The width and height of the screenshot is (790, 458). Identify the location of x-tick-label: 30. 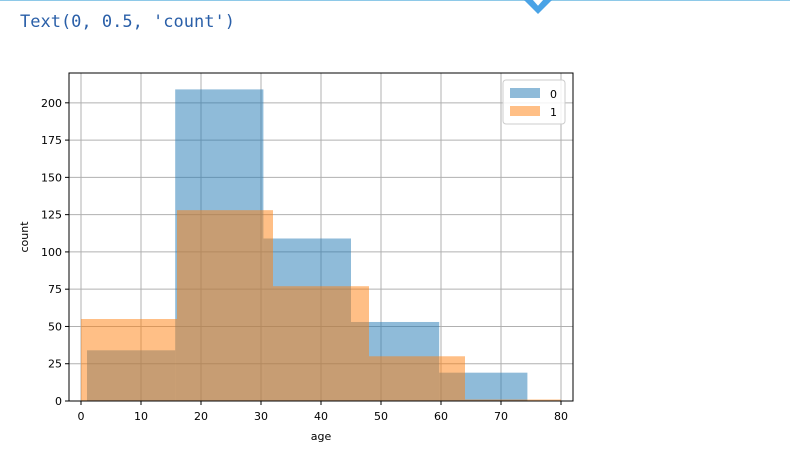
(261, 416).